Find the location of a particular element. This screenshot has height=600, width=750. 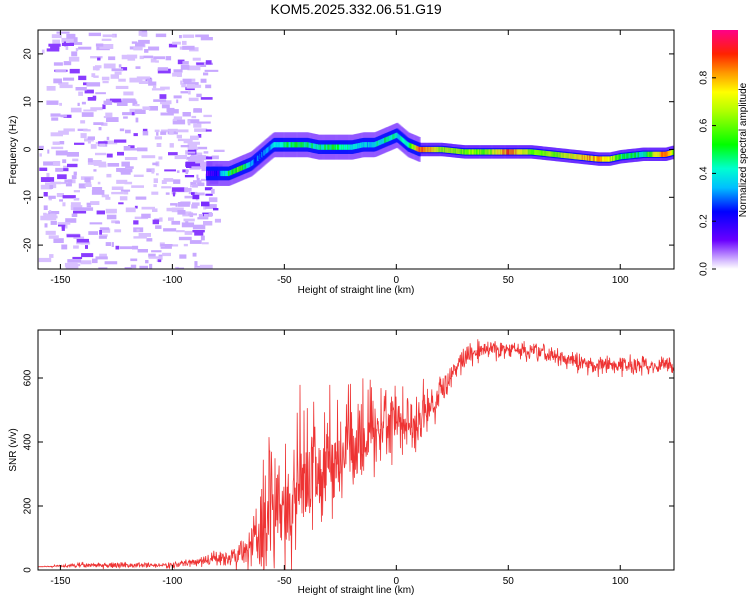

ridge-core is located at coordinates (673, 152).